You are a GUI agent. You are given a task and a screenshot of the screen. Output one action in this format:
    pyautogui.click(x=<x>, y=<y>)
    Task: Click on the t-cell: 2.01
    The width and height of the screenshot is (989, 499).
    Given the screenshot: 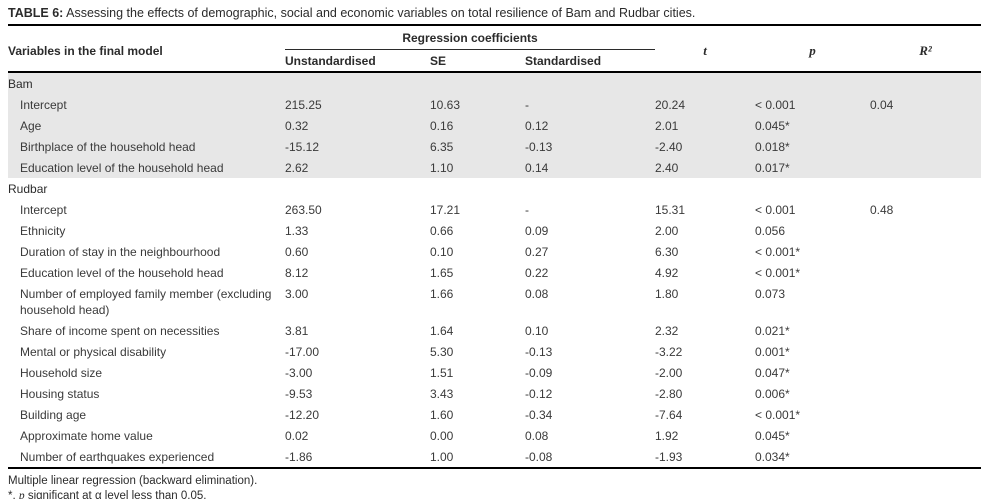 What is the action you would take?
    pyautogui.click(x=667, y=126)
    